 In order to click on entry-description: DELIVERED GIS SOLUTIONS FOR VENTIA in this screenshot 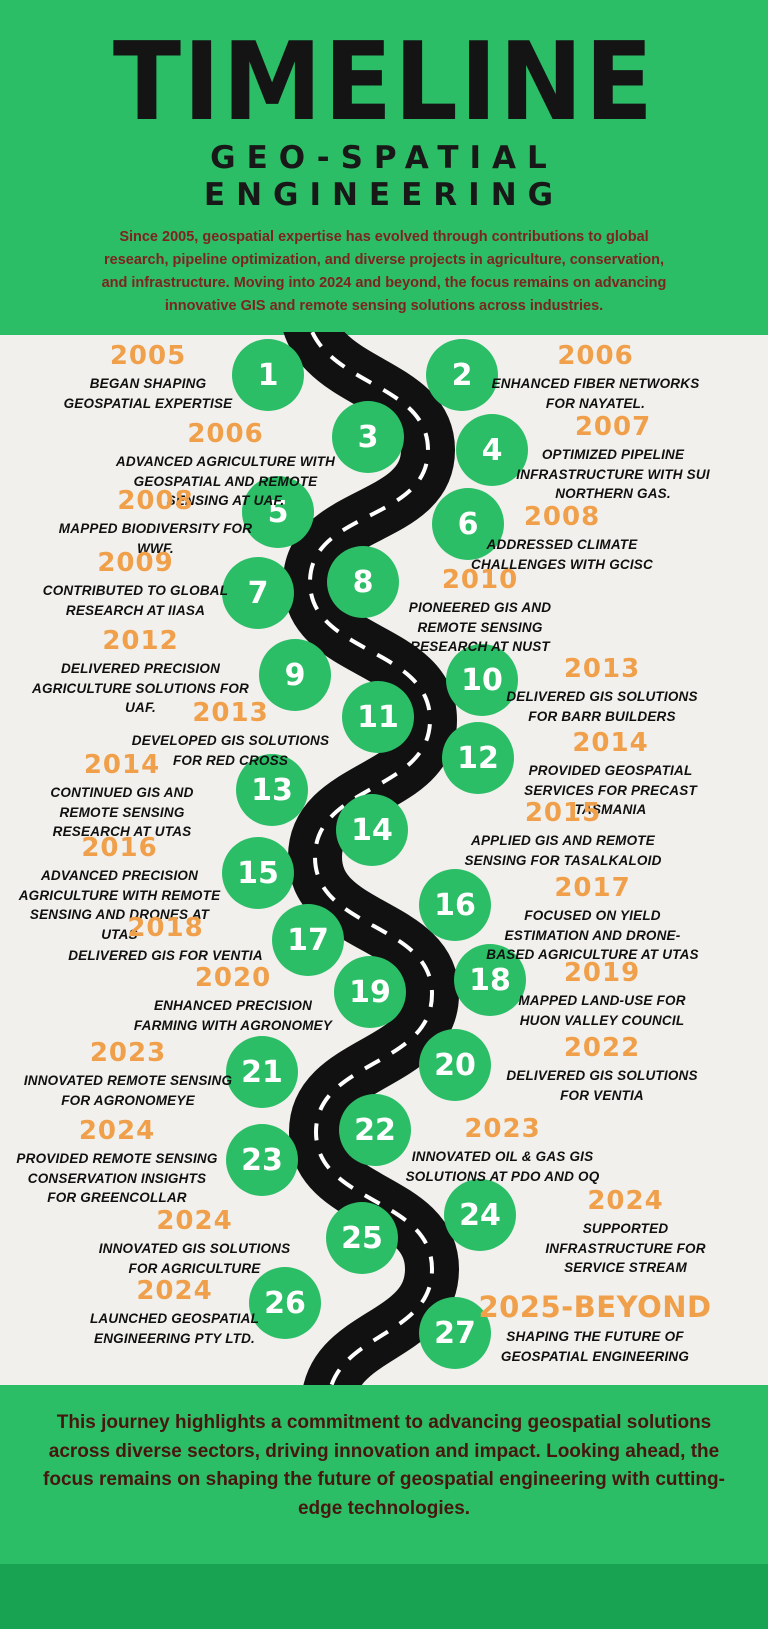, I will do `click(602, 1085)`.